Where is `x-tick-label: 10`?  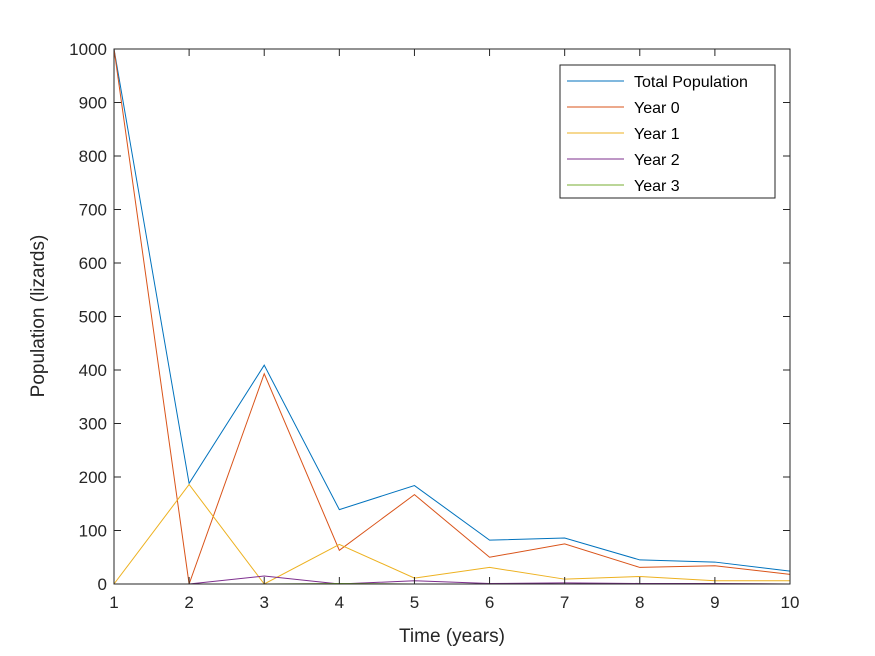
x-tick-label: 10 is located at coordinates (790, 602).